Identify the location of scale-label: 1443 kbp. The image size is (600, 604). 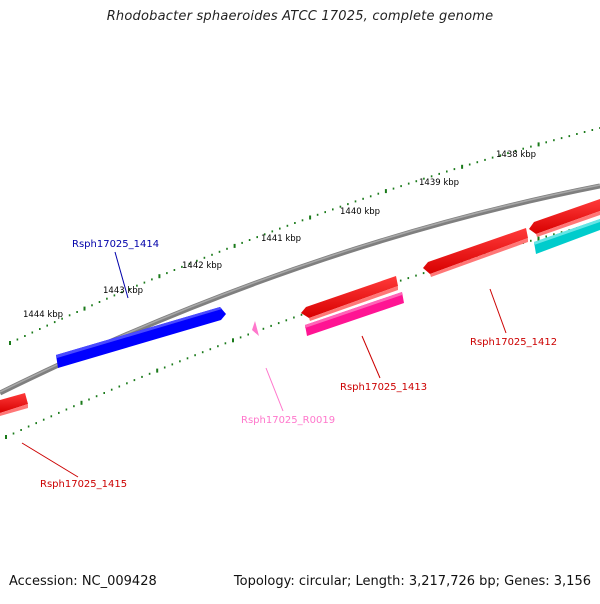
(123, 291).